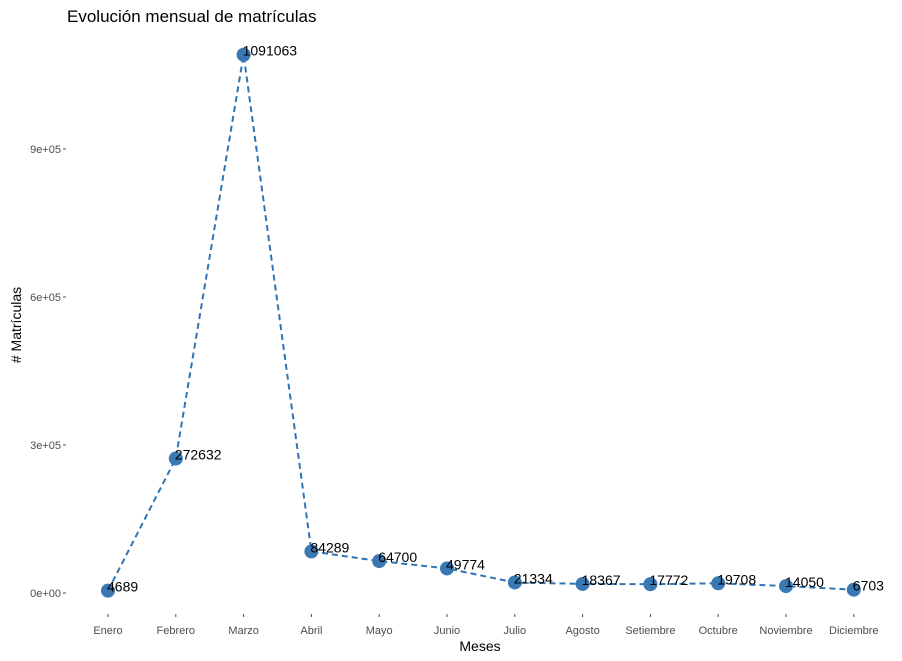 The height and width of the screenshot is (661, 902). Describe the element at coordinates (107, 631) in the screenshot. I see `x-tick-label: Enero` at that location.